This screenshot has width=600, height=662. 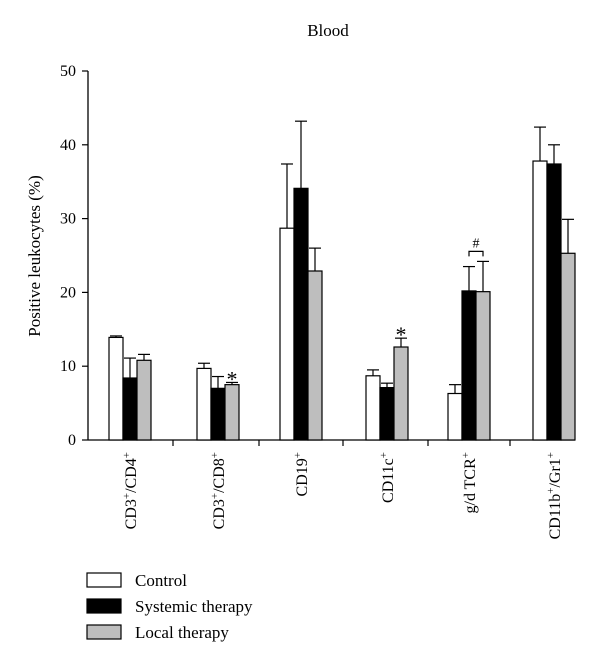 I want to click on x-tick-label: CD11c+, so click(x=387, y=477).